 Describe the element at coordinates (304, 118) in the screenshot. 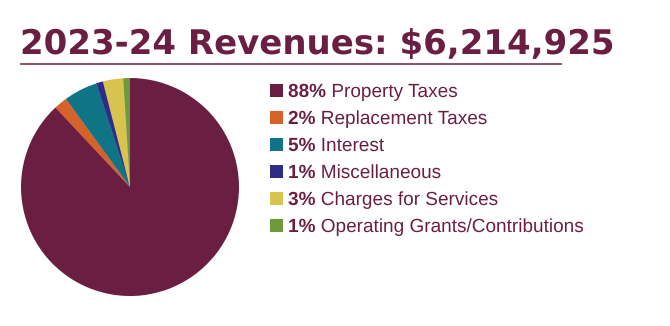

I see `data-label: 2%` at that location.